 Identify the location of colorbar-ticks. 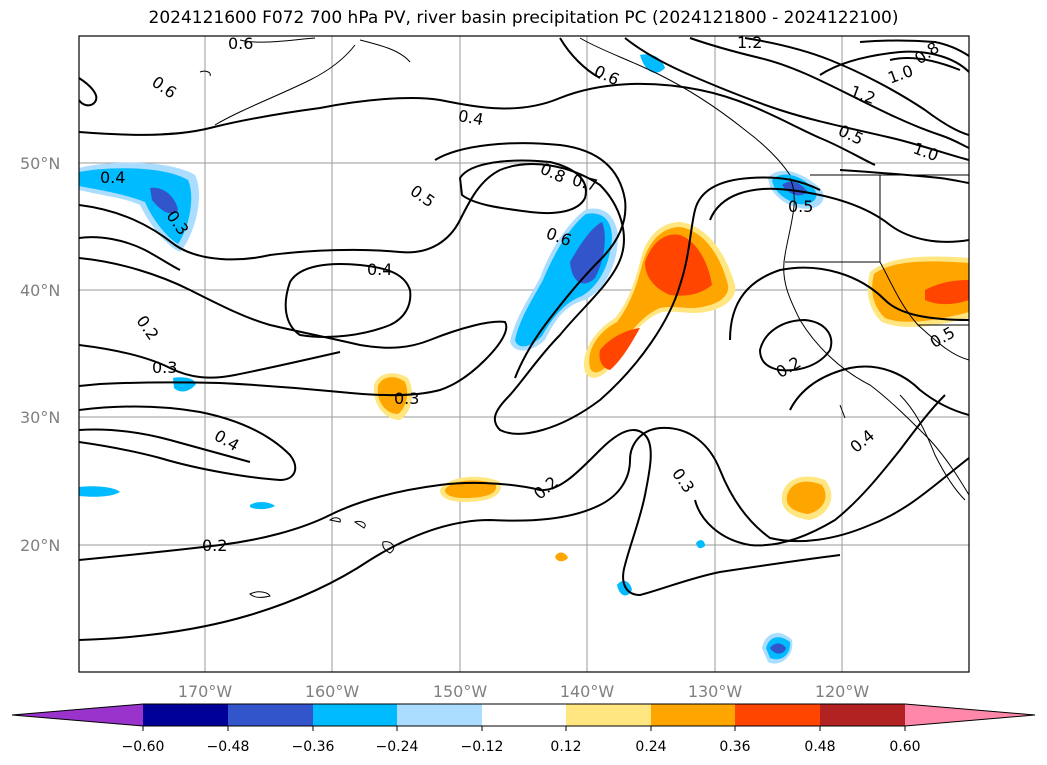
(524, 728).